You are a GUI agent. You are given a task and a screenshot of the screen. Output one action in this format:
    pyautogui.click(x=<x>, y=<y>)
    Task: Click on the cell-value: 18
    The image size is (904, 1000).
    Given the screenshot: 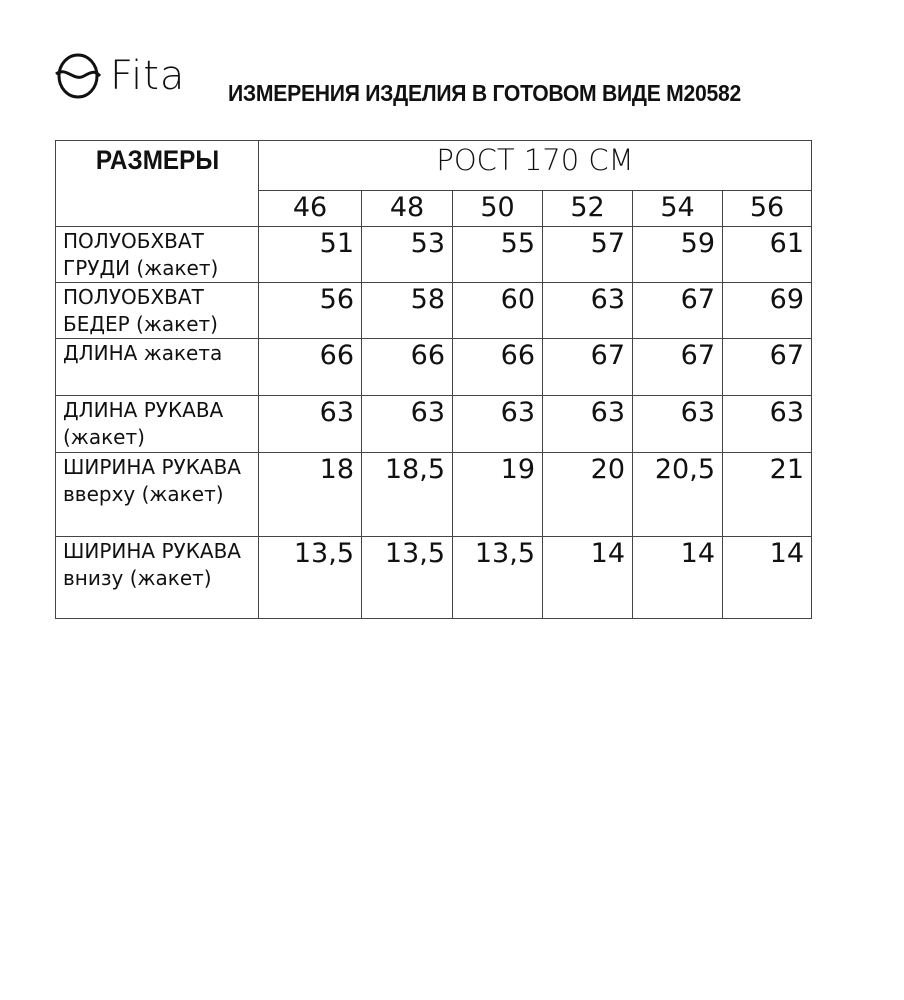 What is the action you would take?
    pyautogui.click(x=310, y=494)
    